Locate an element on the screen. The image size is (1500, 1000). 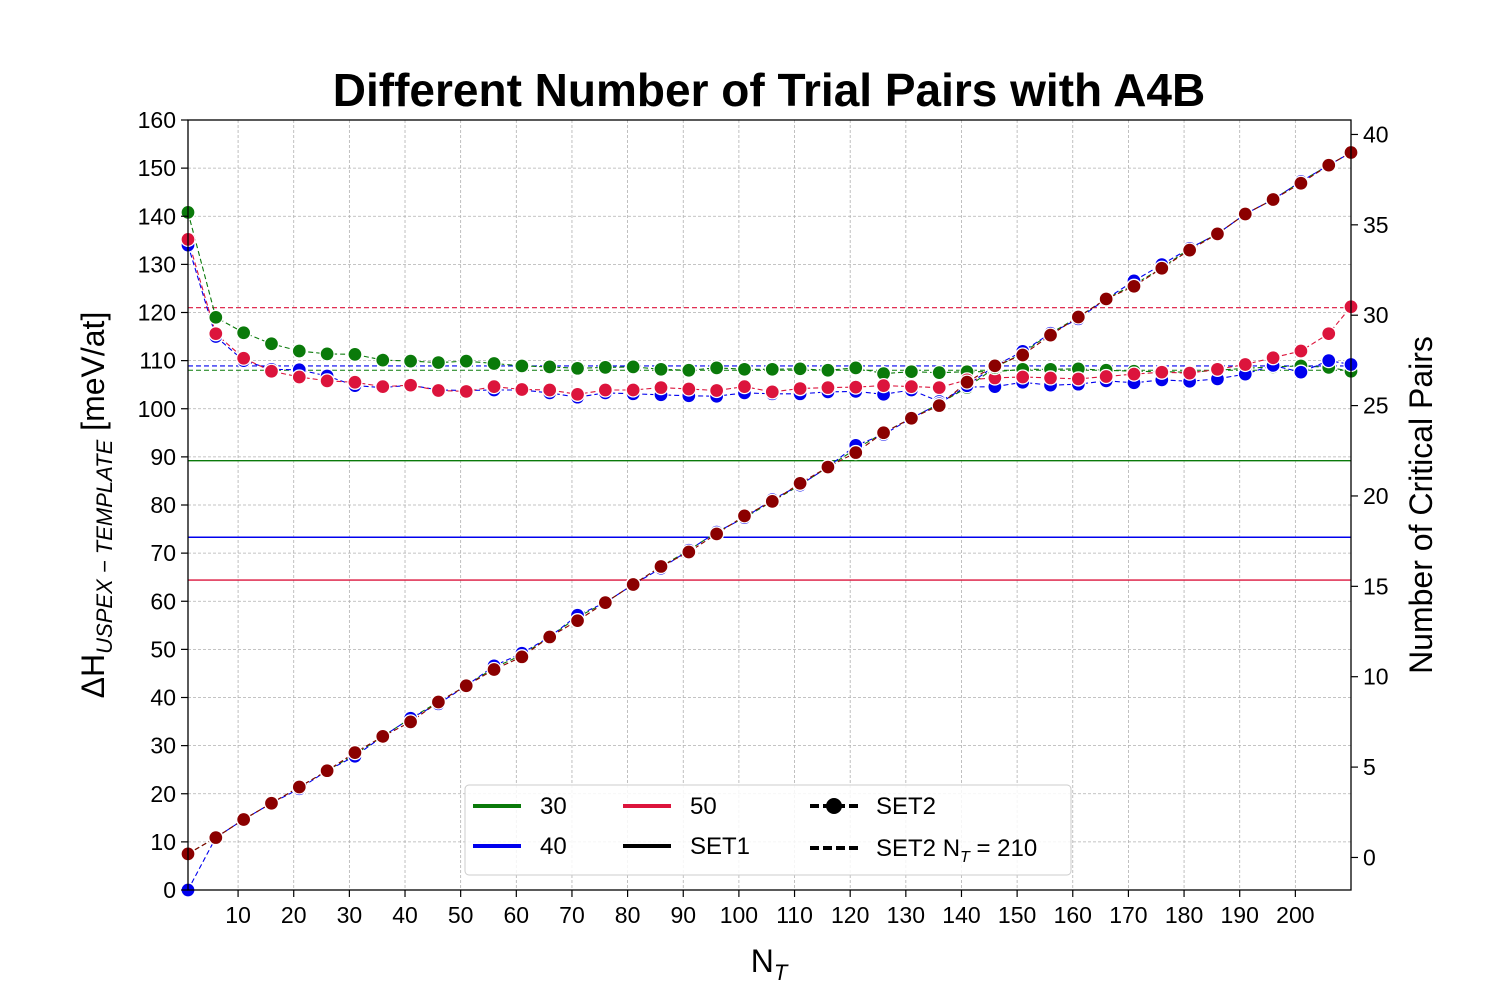
y-tick-label: 0 is located at coordinates (169, 890).